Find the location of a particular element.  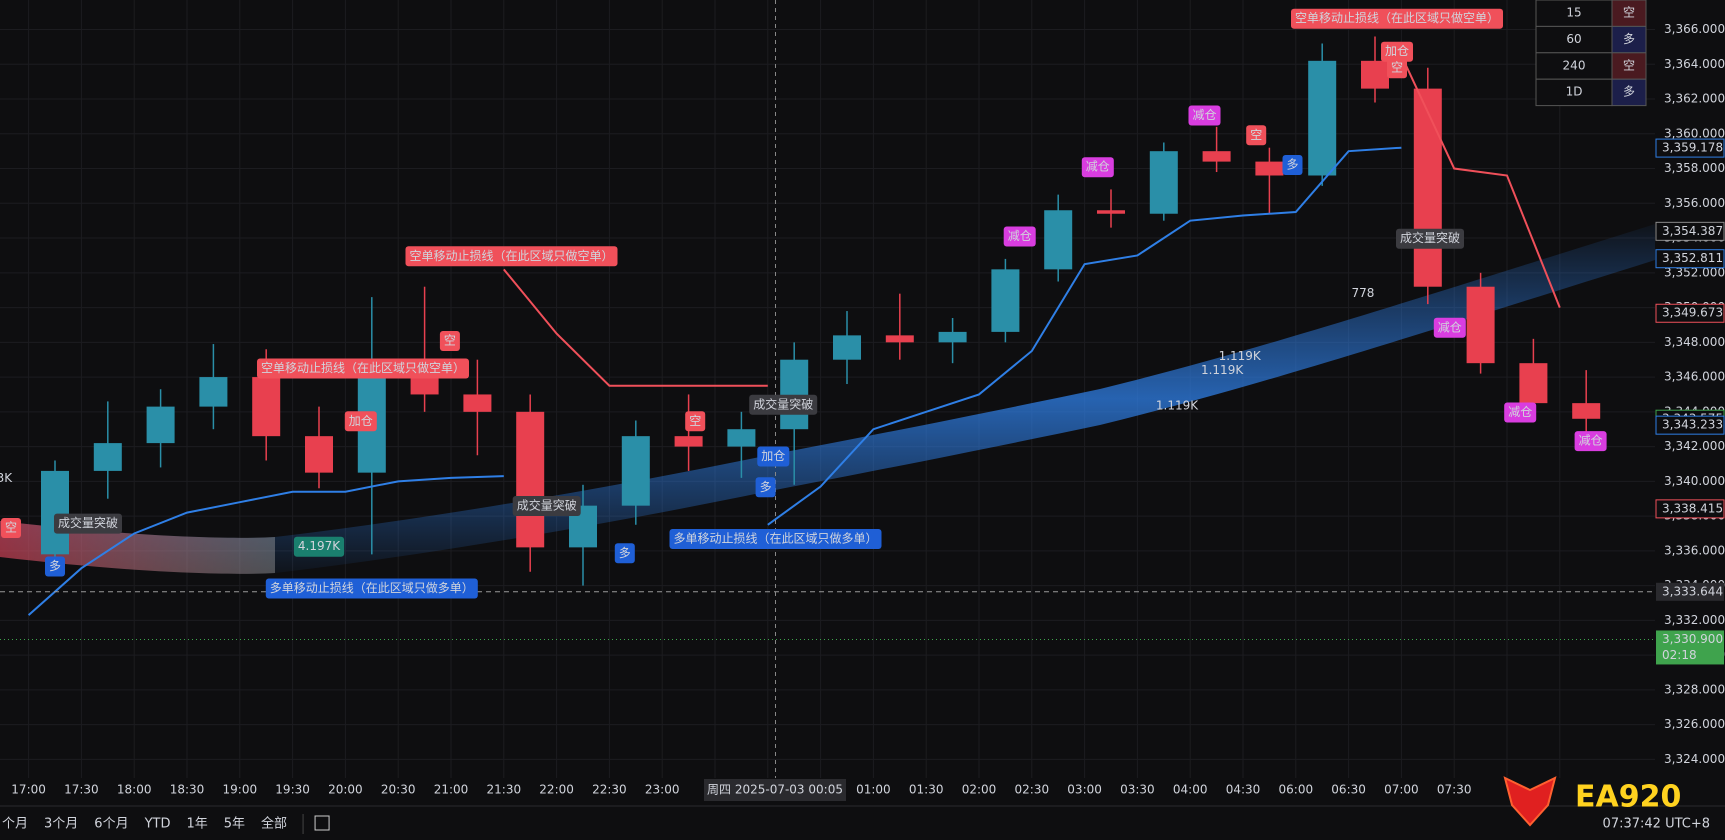

annotation-text: 3K is located at coordinates (6, 478).